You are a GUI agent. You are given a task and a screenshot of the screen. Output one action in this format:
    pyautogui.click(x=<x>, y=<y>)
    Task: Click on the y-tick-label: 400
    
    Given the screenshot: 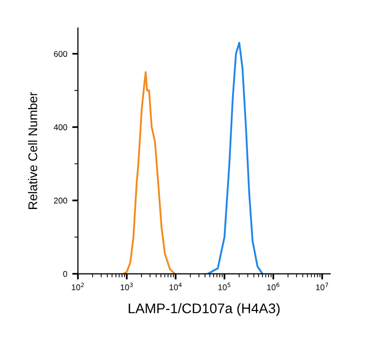 What is the action you would take?
    pyautogui.click(x=61, y=127)
    